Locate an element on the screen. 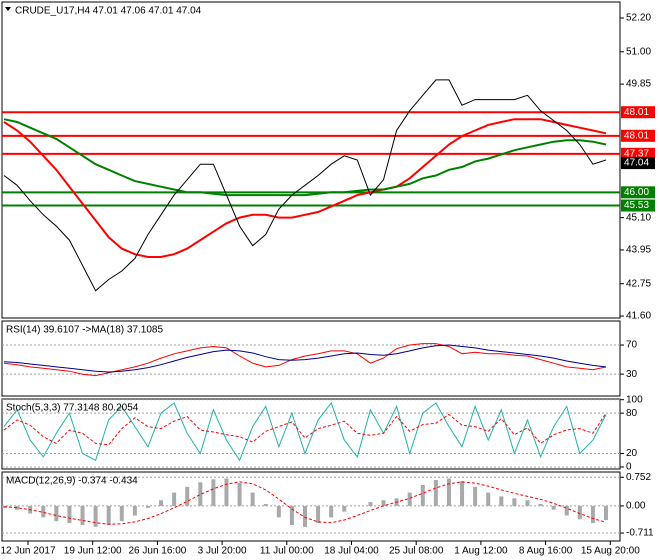  y-tick-label: 70 is located at coordinates (632, 345).